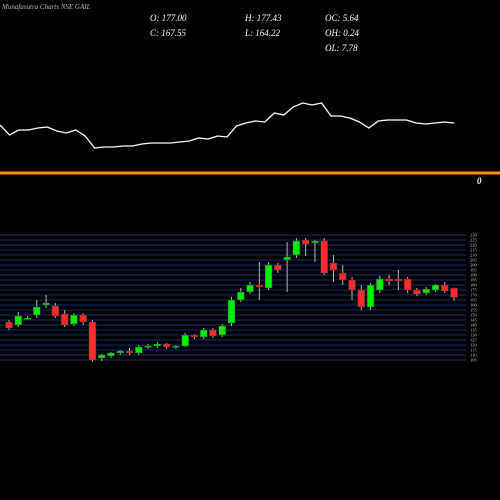  I want to click on y-tick-label: 170, so click(474, 295).